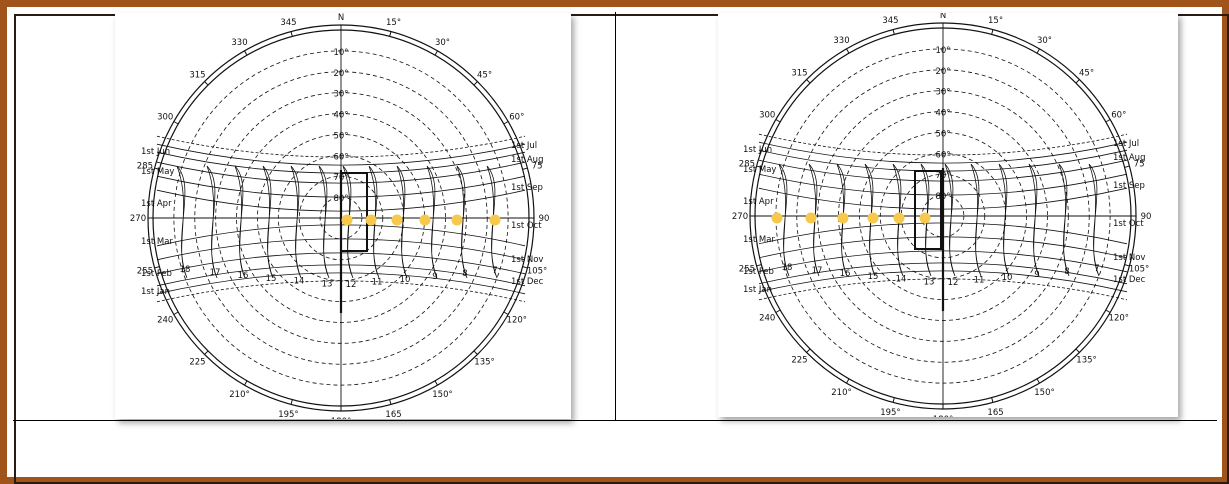  What do you see at coordinates (747, 270) in the screenshot?
I see `azimuth-label: 255` at bounding box center [747, 270].